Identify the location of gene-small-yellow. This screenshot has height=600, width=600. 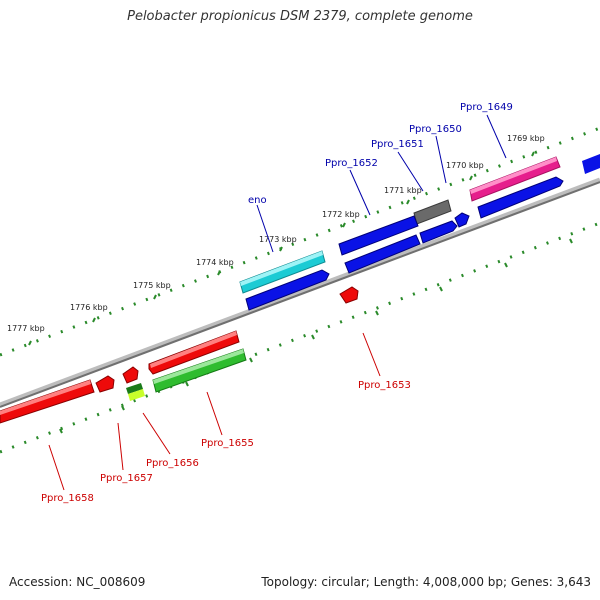
(136, 395).